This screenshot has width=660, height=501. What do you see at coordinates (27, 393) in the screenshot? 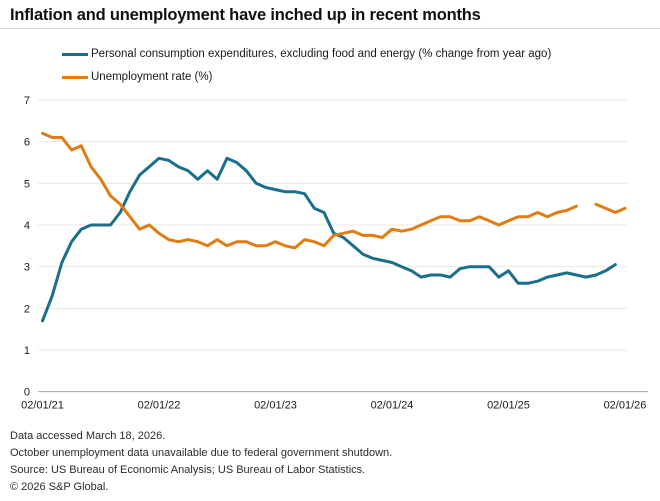
I see `y-tick-label: 0` at bounding box center [27, 393].